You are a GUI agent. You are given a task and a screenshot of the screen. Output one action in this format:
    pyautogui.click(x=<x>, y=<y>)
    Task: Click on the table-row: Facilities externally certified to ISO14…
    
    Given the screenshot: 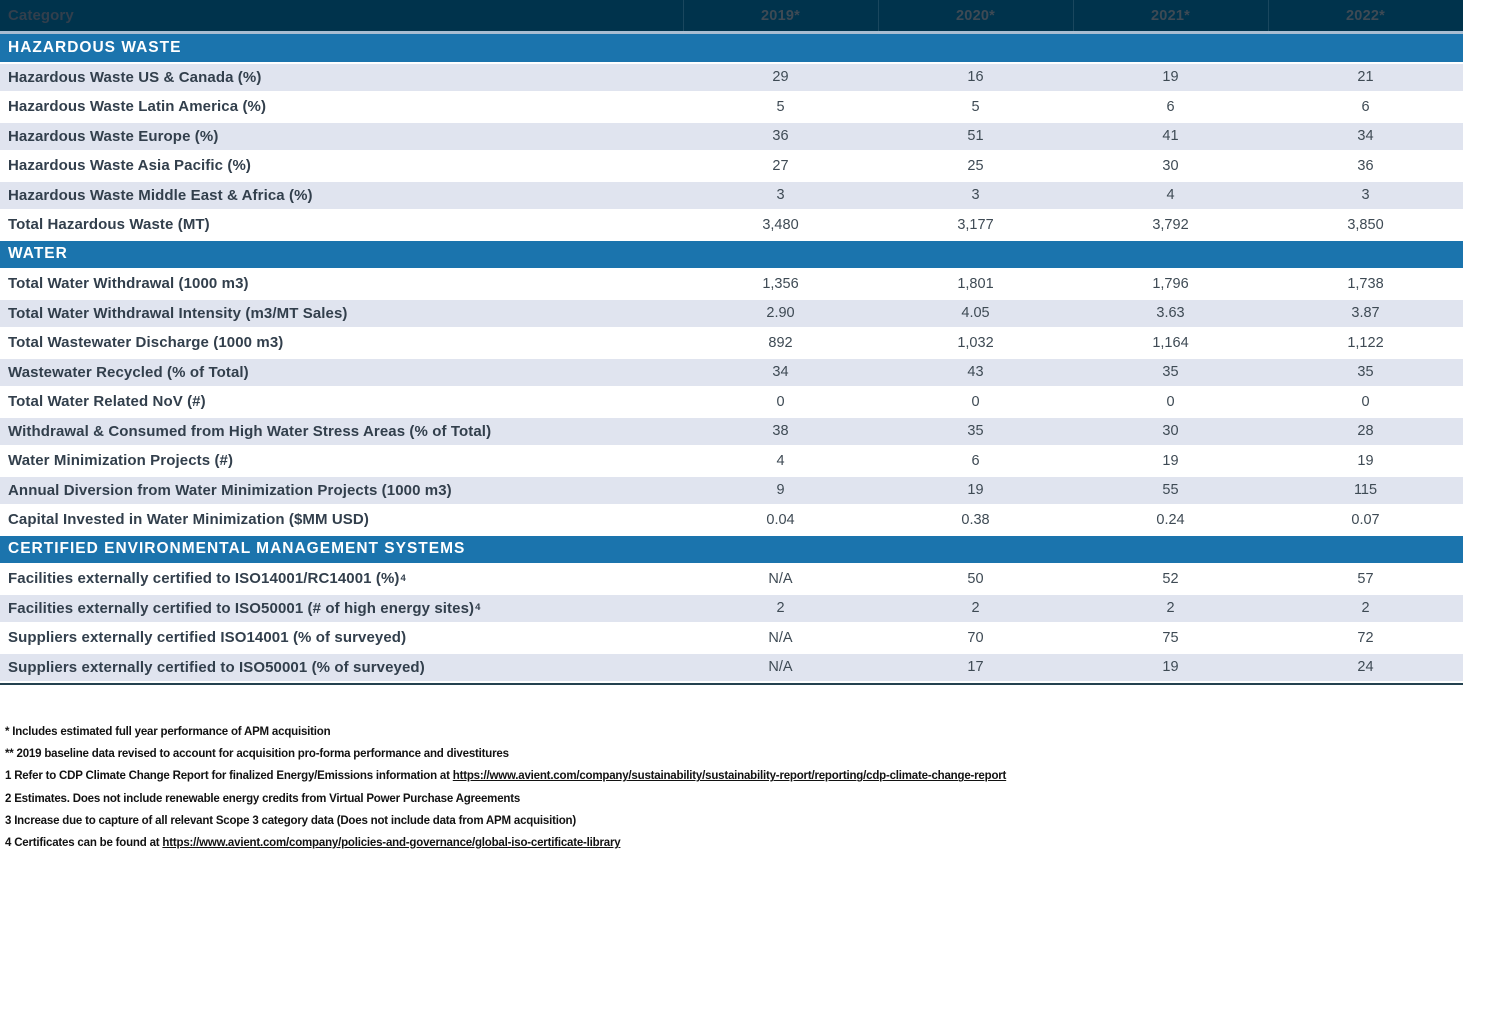 What is the action you would take?
    pyautogui.click(x=731, y=579)
    